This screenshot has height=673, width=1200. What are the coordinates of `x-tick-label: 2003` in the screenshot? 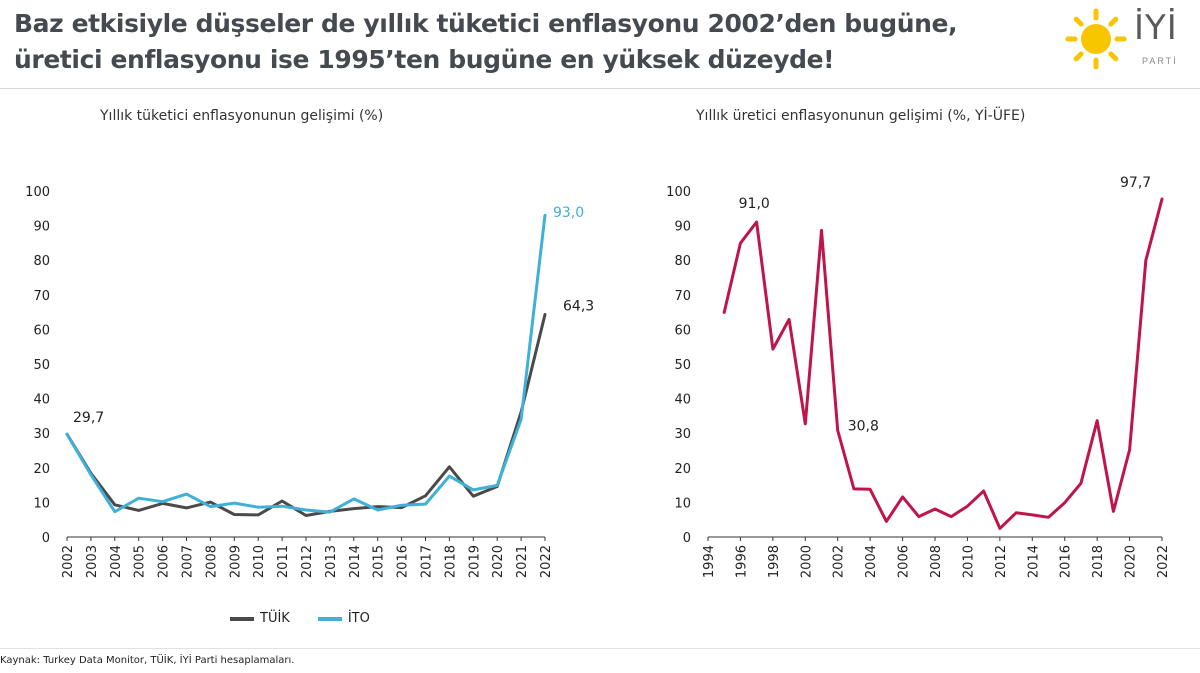 It's located at (92, 561).